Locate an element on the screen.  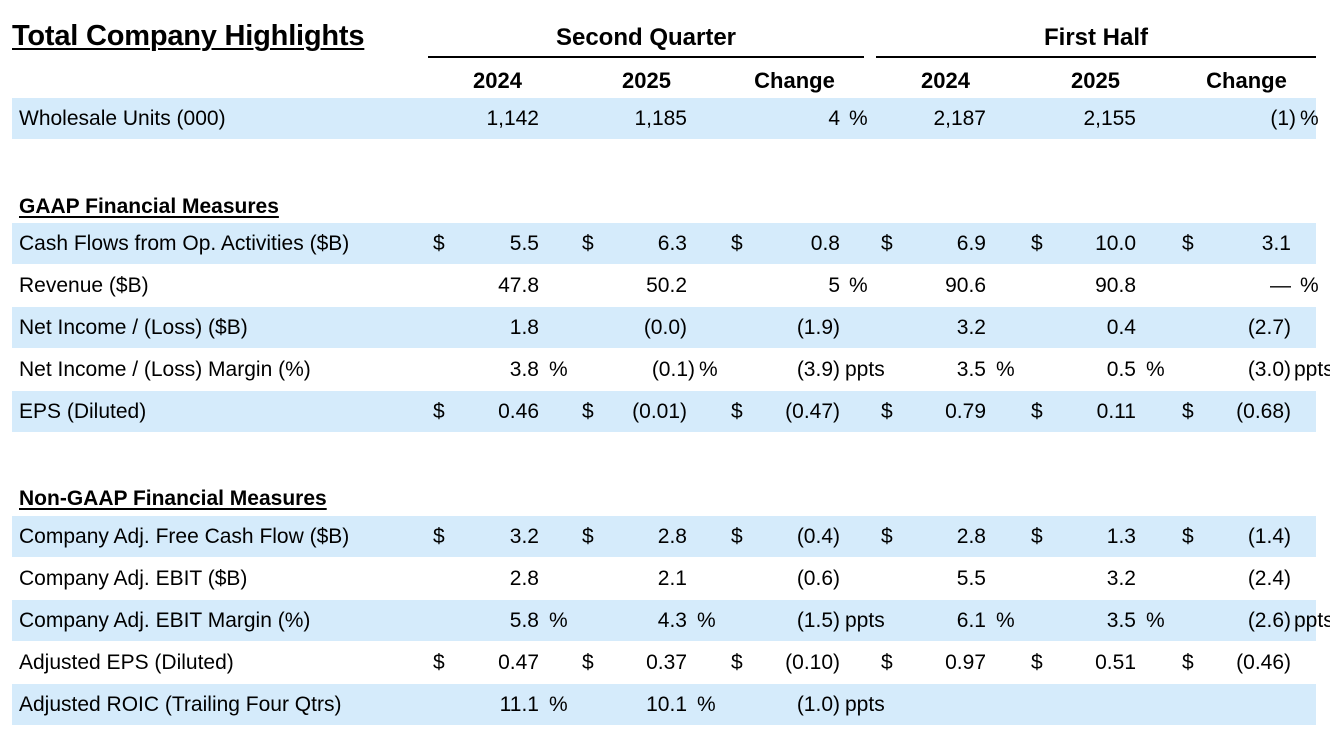
section-heading-non-gaap: Non-GAAP Financial Measures is located at coordinates (173, 498).